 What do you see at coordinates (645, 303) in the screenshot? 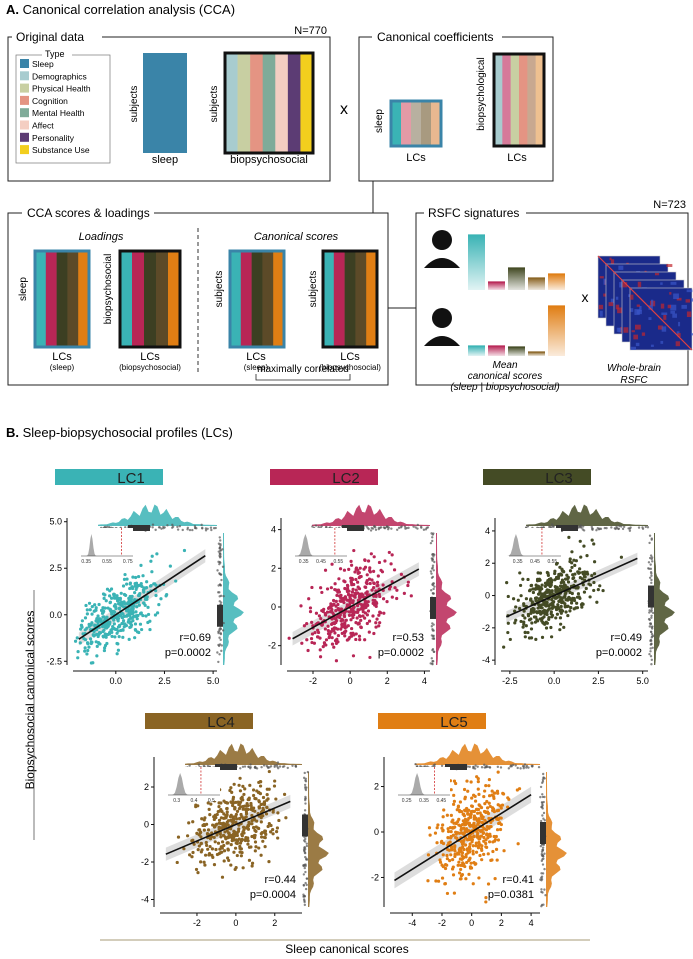
I see `rsfc-matrix-stack` at bounding box center [645, 303].